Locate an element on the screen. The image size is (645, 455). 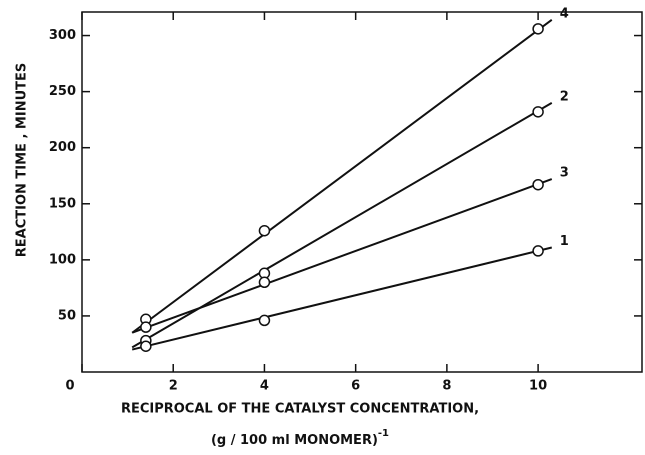
x-tick-label: 6 is located at coordinates (355, 386).